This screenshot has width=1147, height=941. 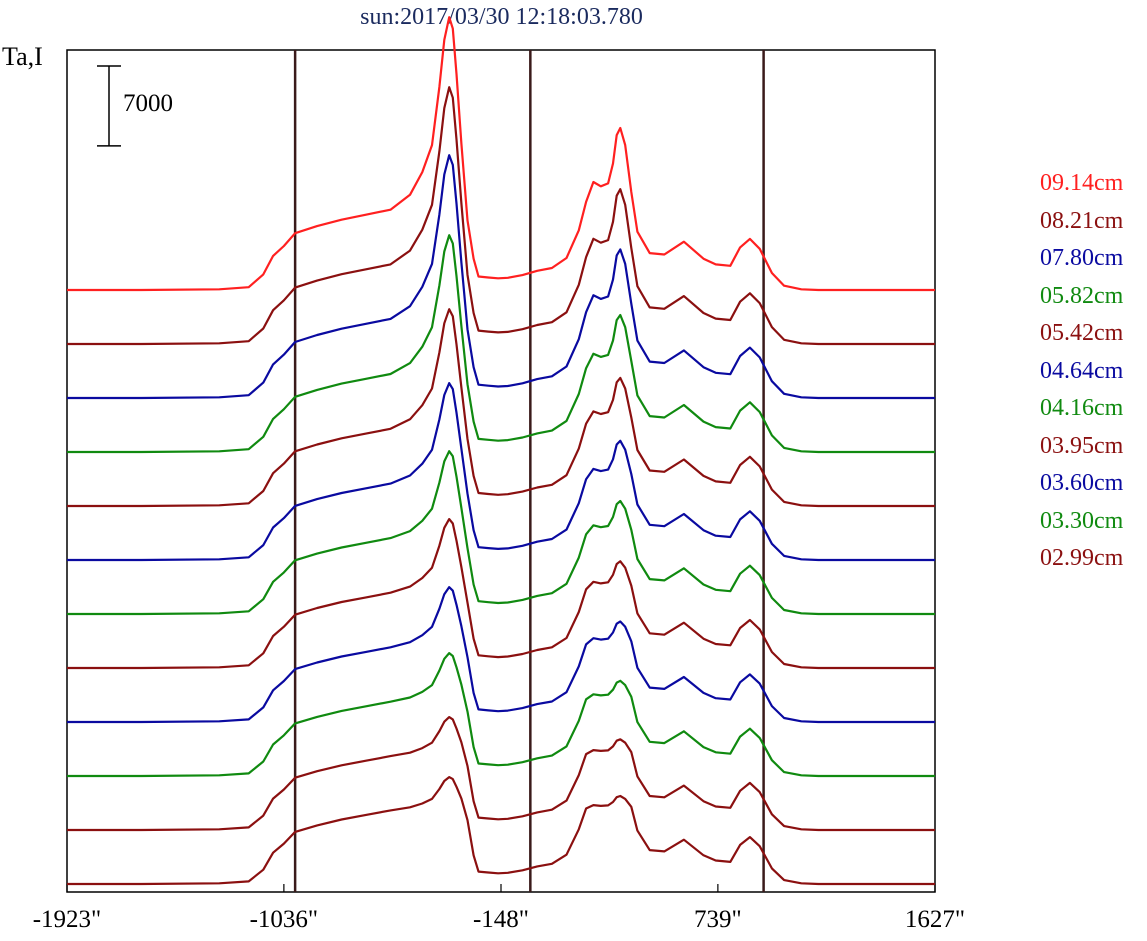 I want to click on trace-04.16cm, so click(x=501, y=533).